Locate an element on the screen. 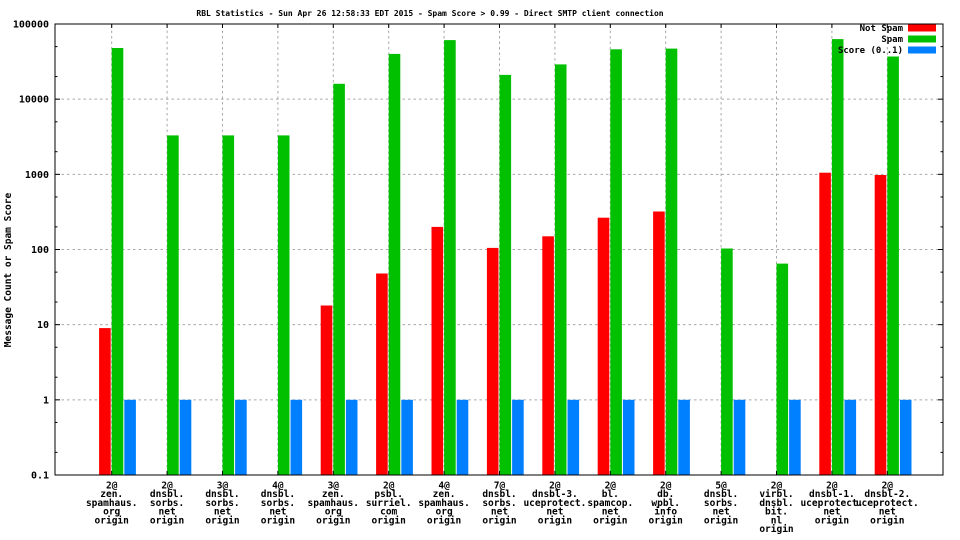 The image size is (960, 540). x-category-label: dnsbl-1. is located at coordinates (832, 494).